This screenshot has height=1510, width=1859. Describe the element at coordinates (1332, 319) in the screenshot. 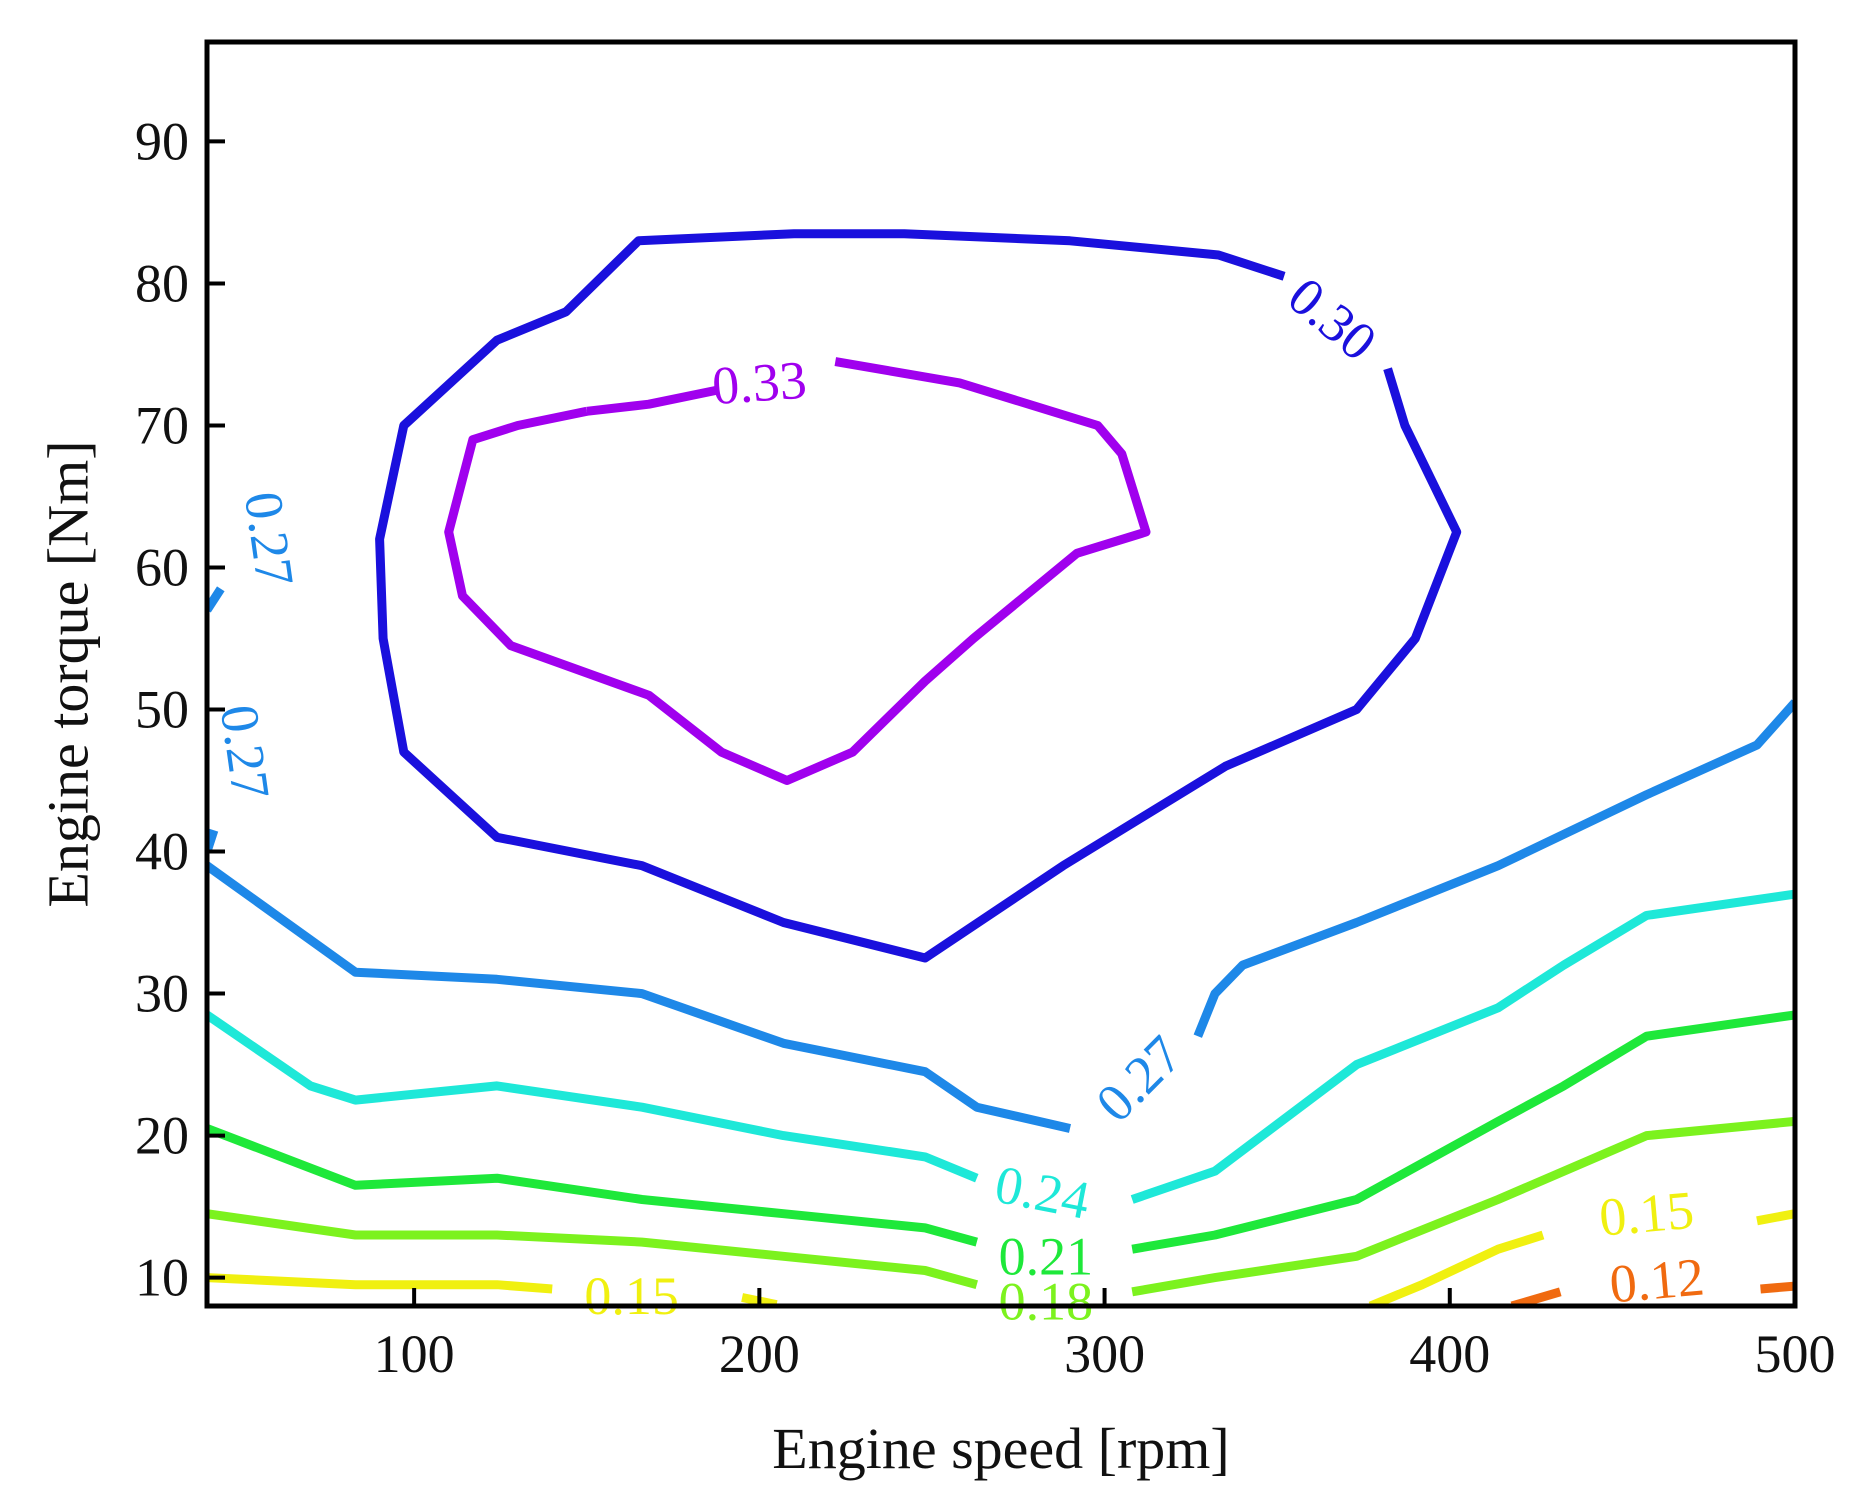

I see `contour-label-030-2: 0.30` at that location.